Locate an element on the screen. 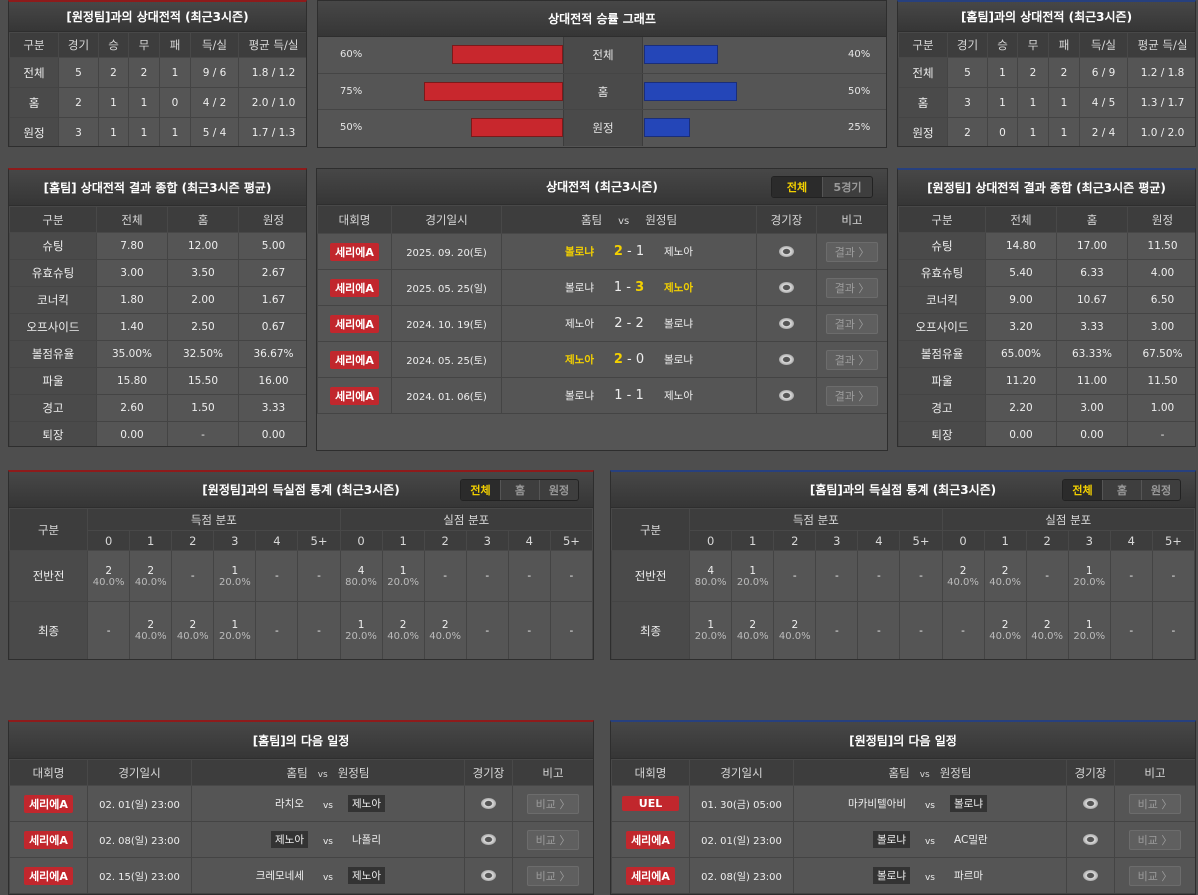  row-label: 코너킥 is located at coordinates (942, 300).